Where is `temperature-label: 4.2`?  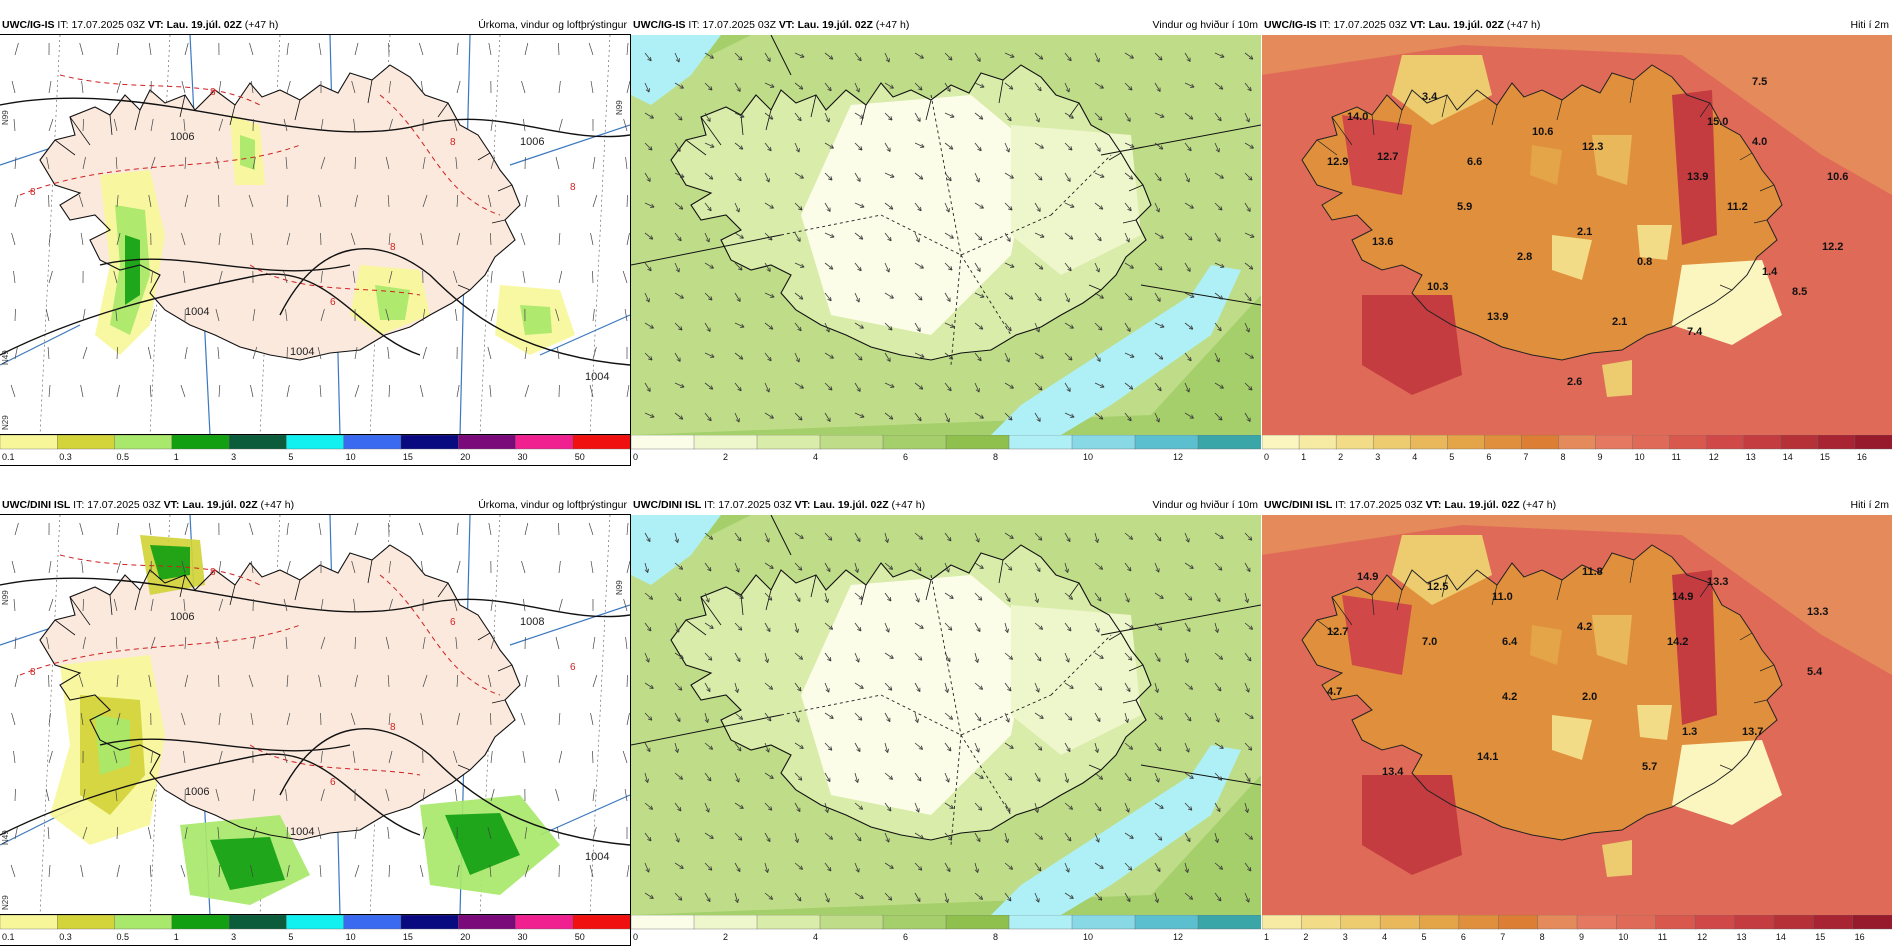 temperature-label: 4.2 is located at coordinates (1509, 697).